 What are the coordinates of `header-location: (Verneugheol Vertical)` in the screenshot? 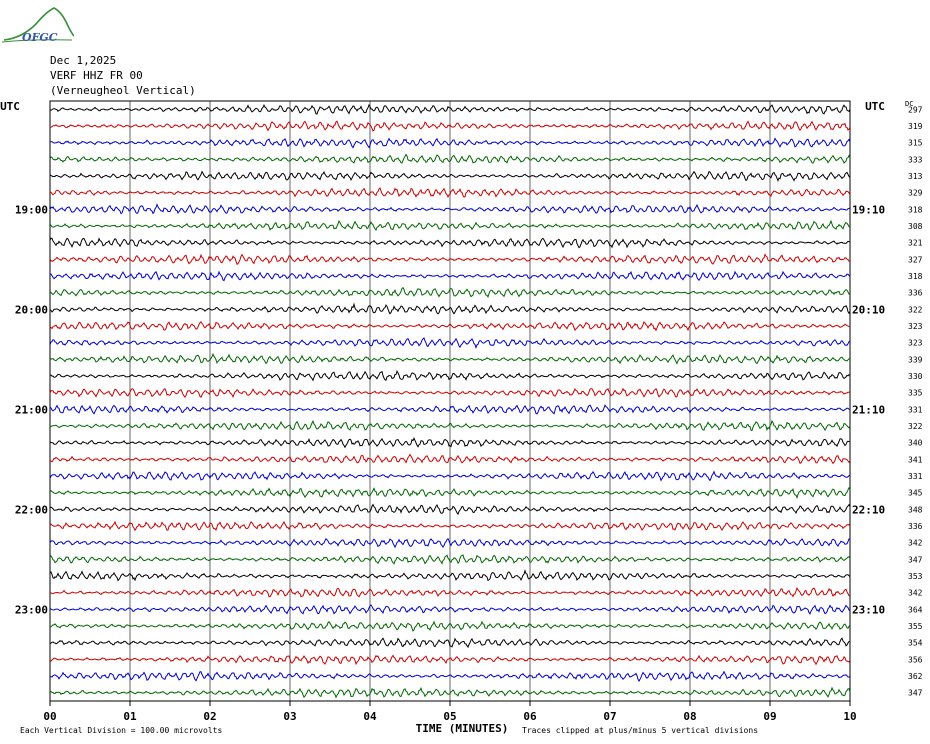 It's located at (123, 90).